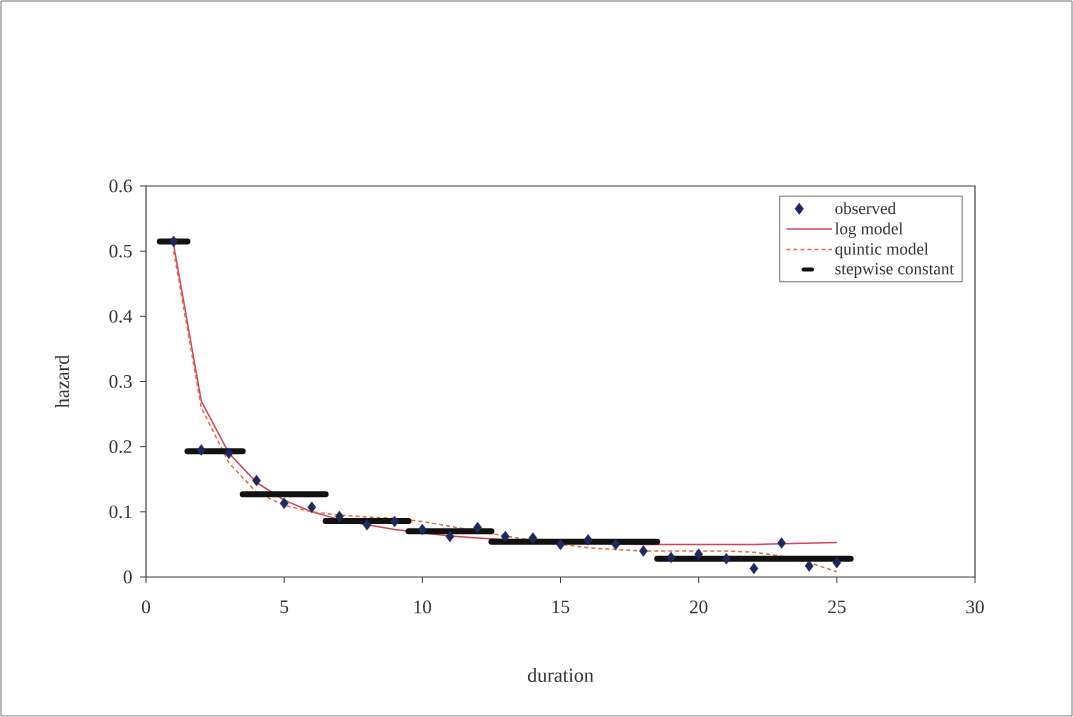  Describe the element at coordinates (127, 577) in the screenshot. I see `y-tick-label: 0` at that location.